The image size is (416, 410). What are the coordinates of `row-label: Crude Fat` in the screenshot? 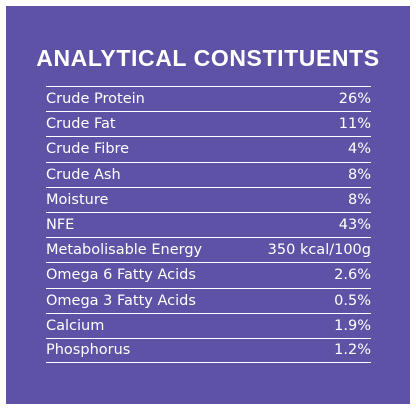 It's located at (81, 124).